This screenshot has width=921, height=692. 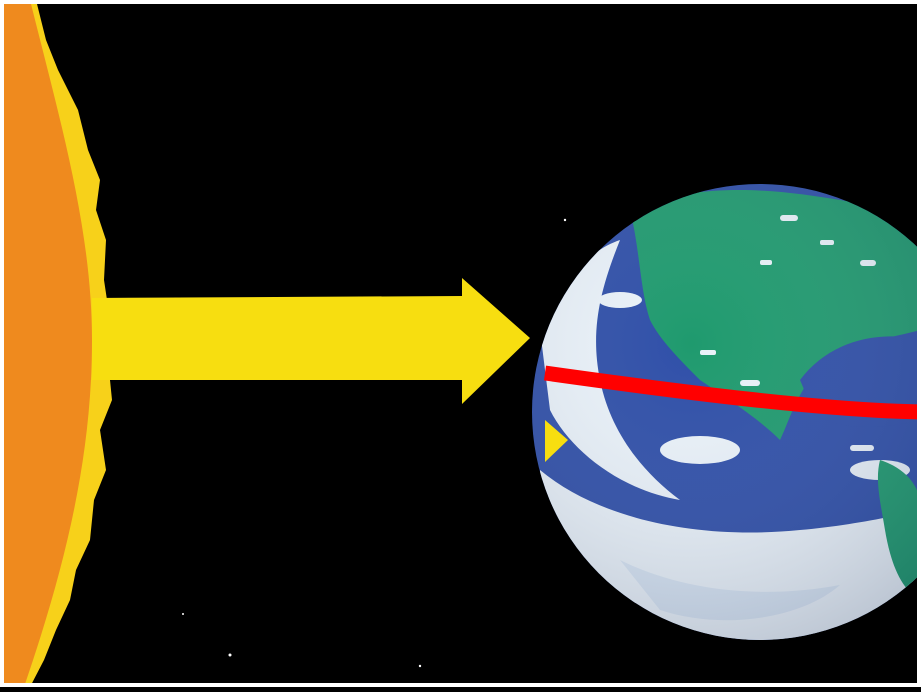 I want to click on equator-line, so click(x=732, y=392).